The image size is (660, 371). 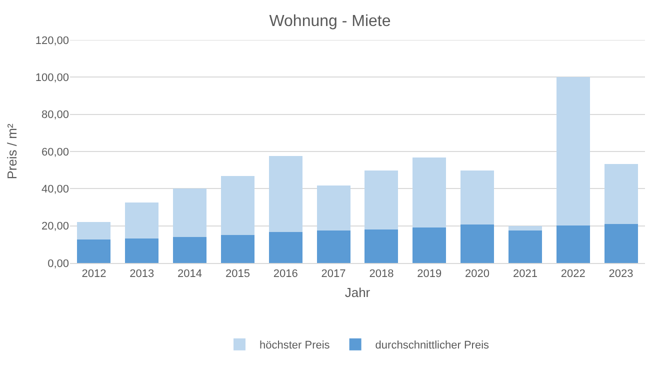 I want to click on x-axis-title: Jahr, so click(x=357, y=292).